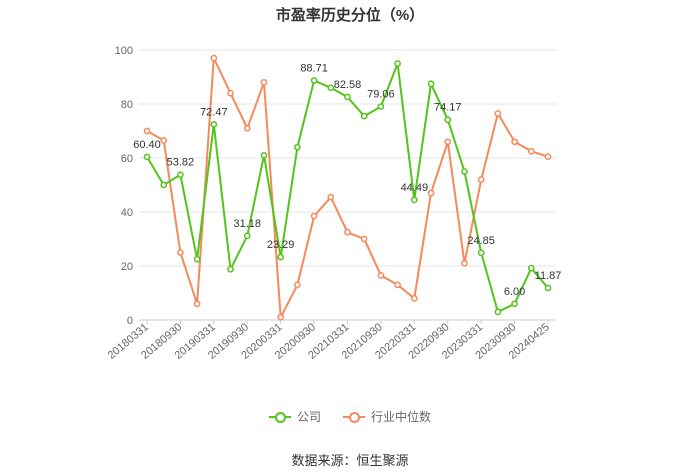  What do you see at coordinates (348, 85) in the screenshot?
I see `data-label: 82.58` at bounding box center [348, 85].